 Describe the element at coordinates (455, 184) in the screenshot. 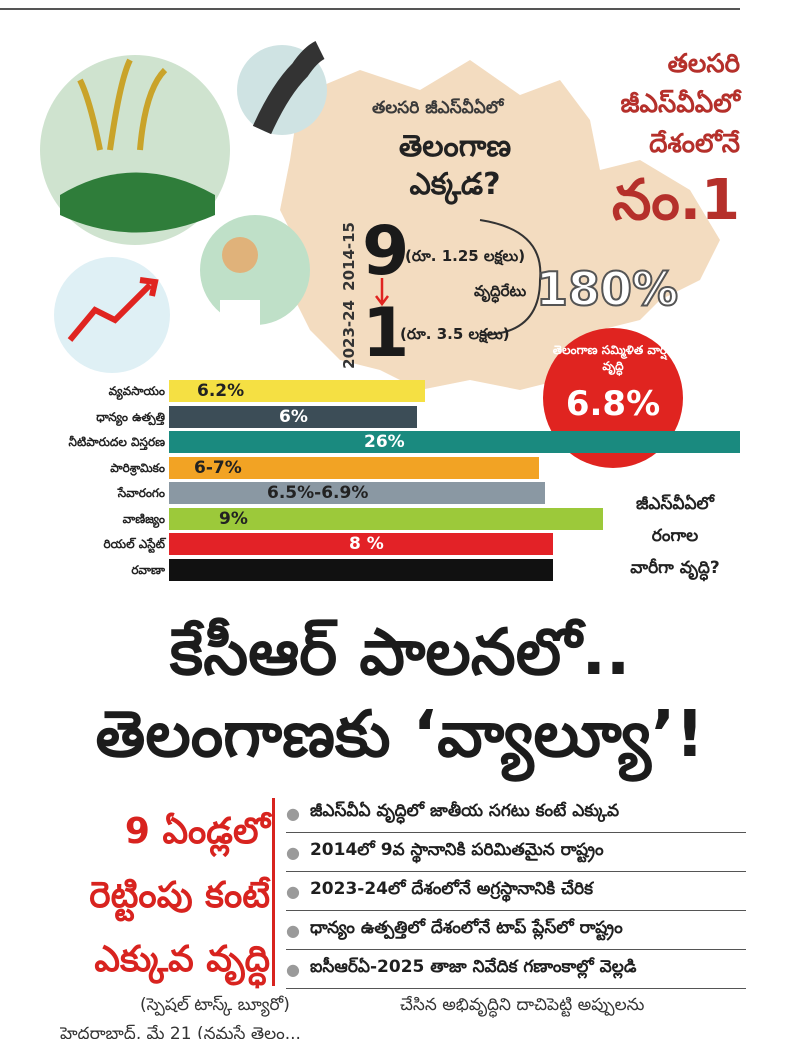

I see `intro-title-line2: ఎక్కడ?` at that location.